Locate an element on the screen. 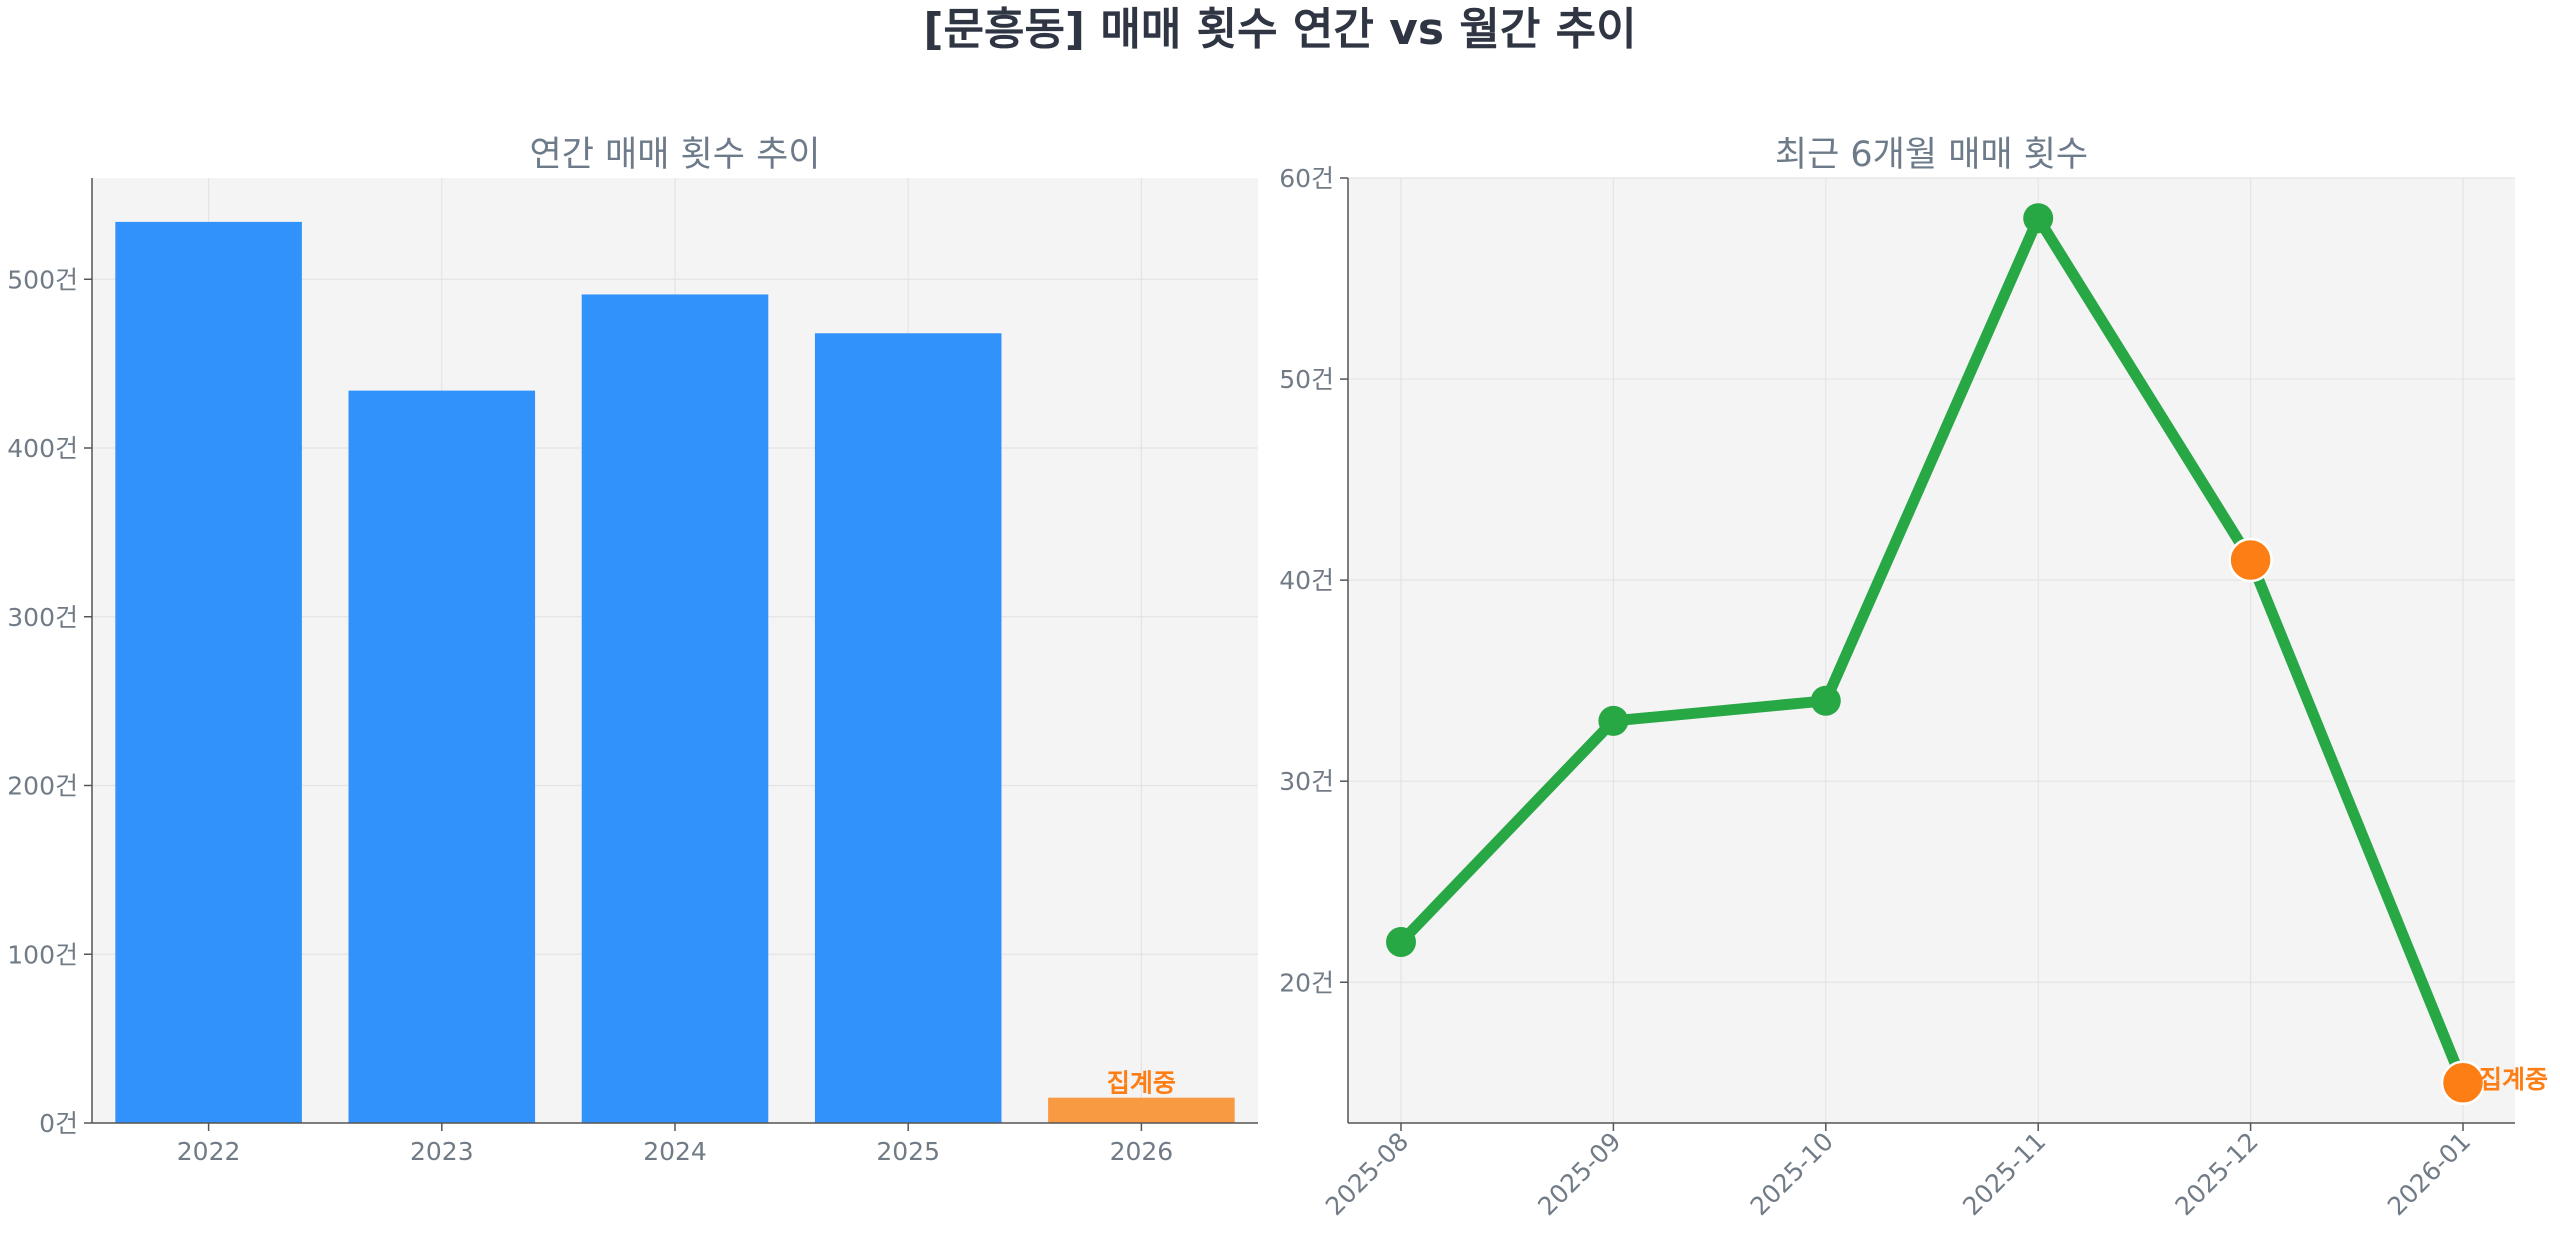 This screenshot has height=1239, width=2560. x-tick-label: 2025-11 is located at coordinates (2004, 1174).